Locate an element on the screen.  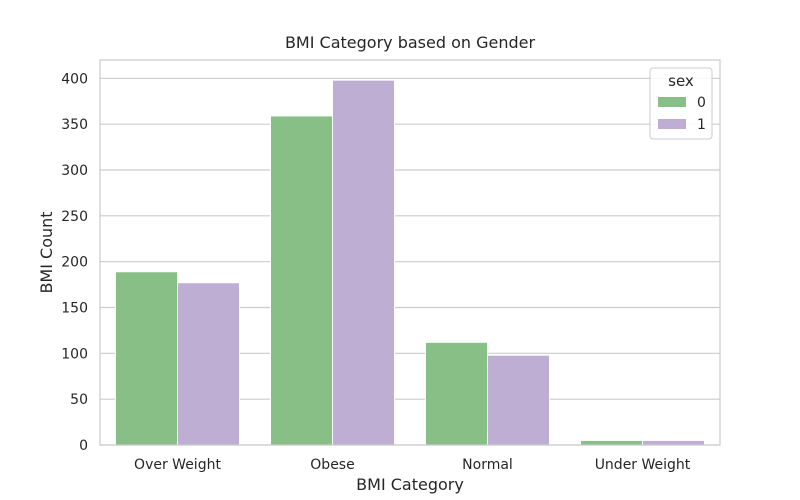
chart-title: BMI Category based on Gender is located at coordinates (410, 42).